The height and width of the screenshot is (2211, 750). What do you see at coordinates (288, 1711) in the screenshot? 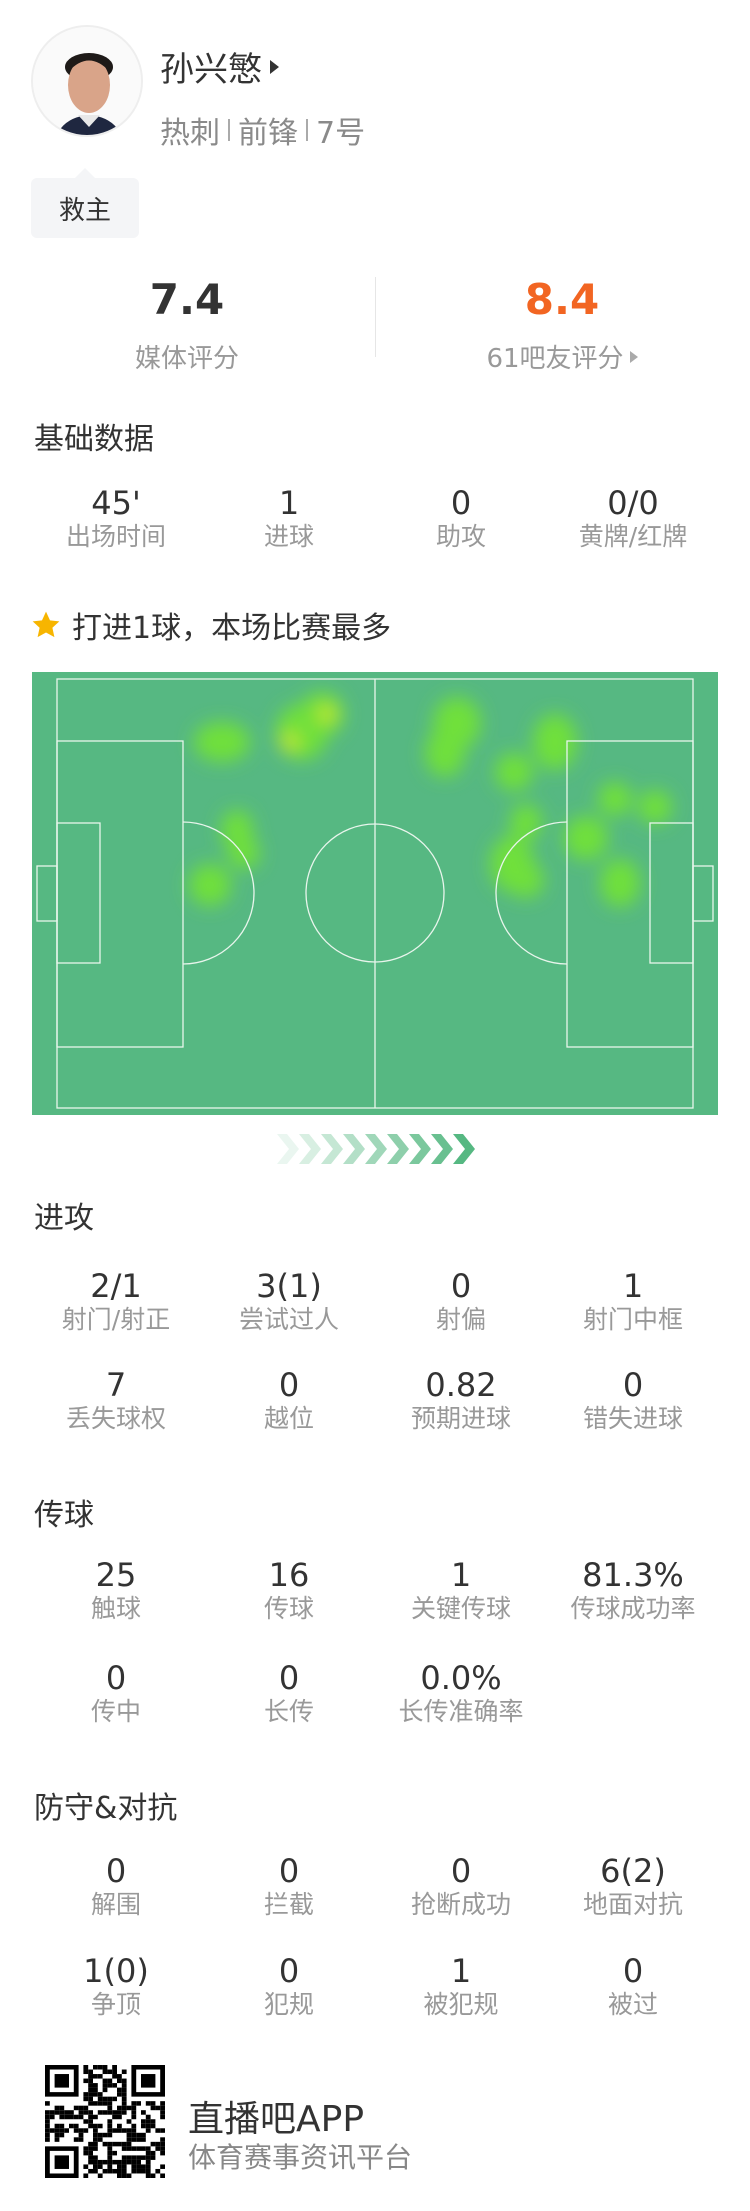
I see `stat-label: 长传` at bounding box center [288, 1711].